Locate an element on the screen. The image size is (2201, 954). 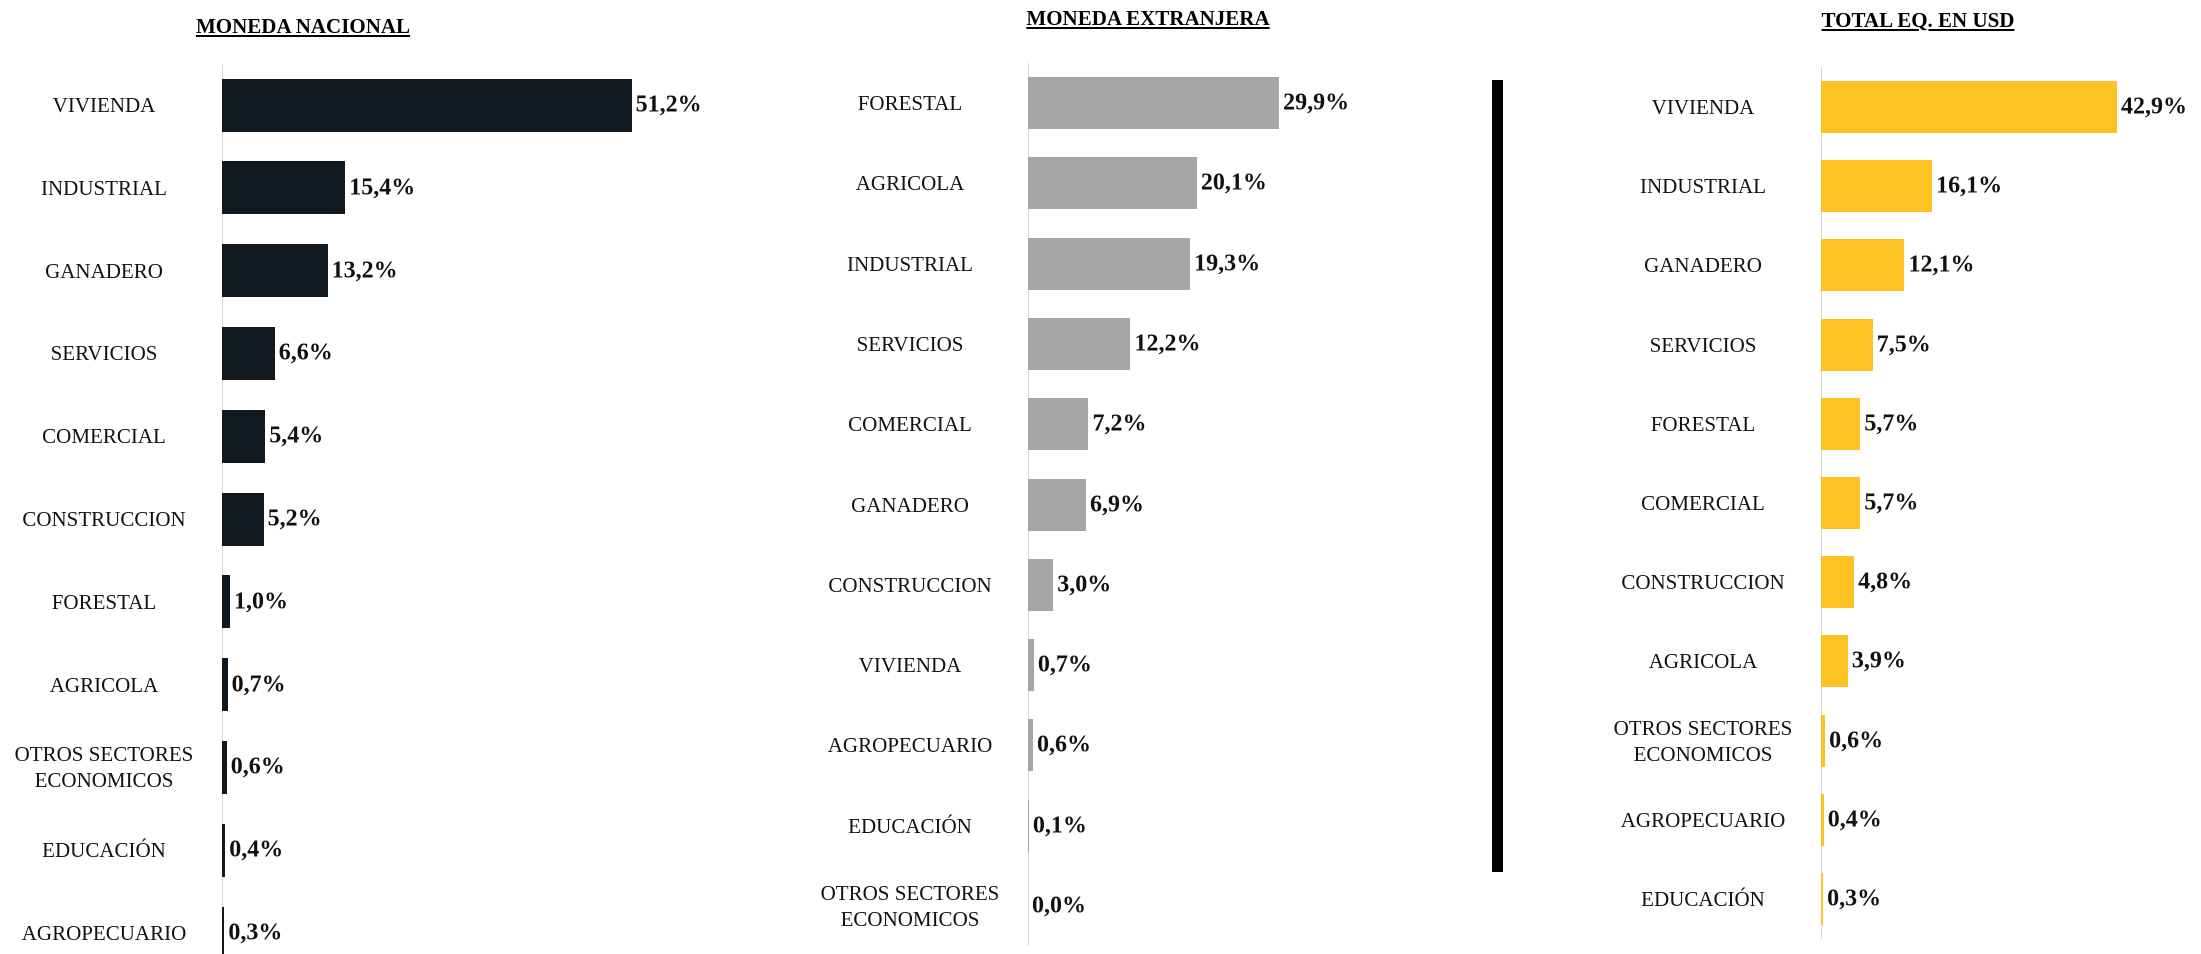
divider is located at coordinates (1497, 476).